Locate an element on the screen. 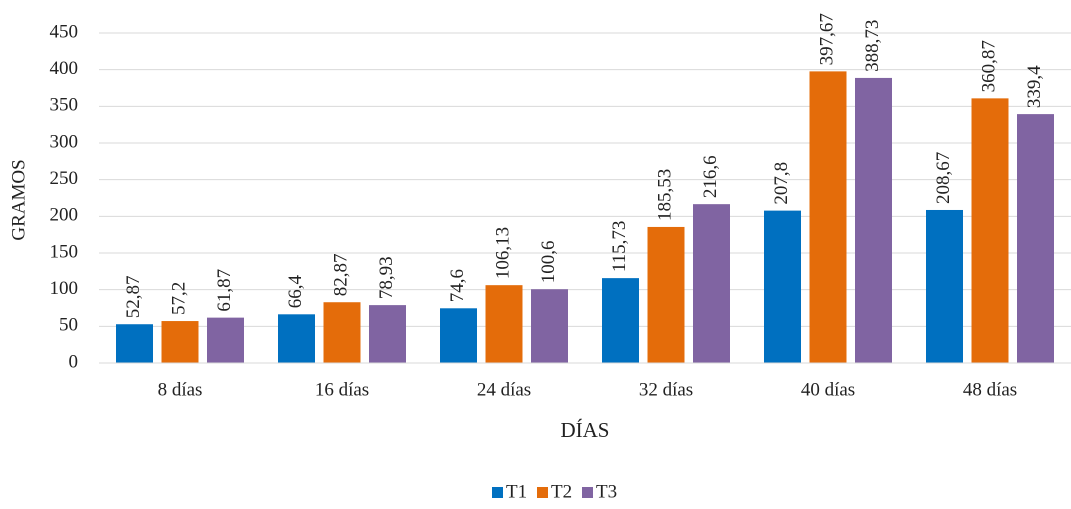 This screenshot has width=1071, height=509. y-tick-label: 200 is located at coordinates (64, 215).